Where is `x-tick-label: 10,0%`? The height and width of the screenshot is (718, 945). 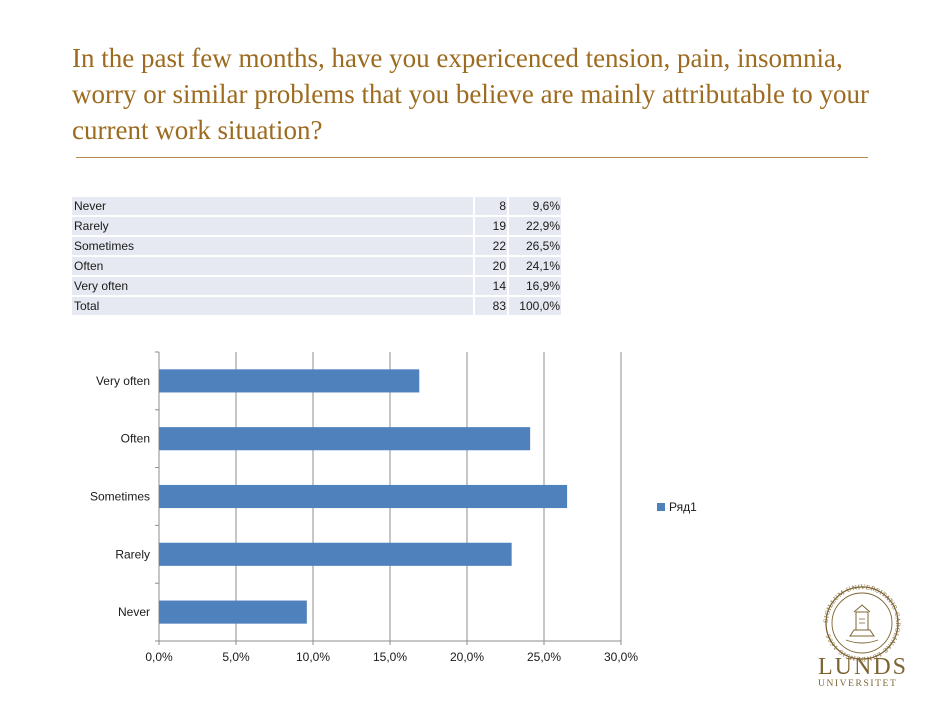
x-tick-label: 10,0% is located at coordinates (313, 657).